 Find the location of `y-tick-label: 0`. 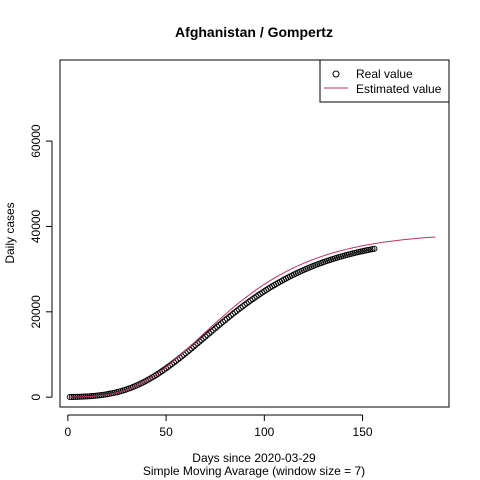

y-tick-label: 0 is located at coordinates (36, 397).